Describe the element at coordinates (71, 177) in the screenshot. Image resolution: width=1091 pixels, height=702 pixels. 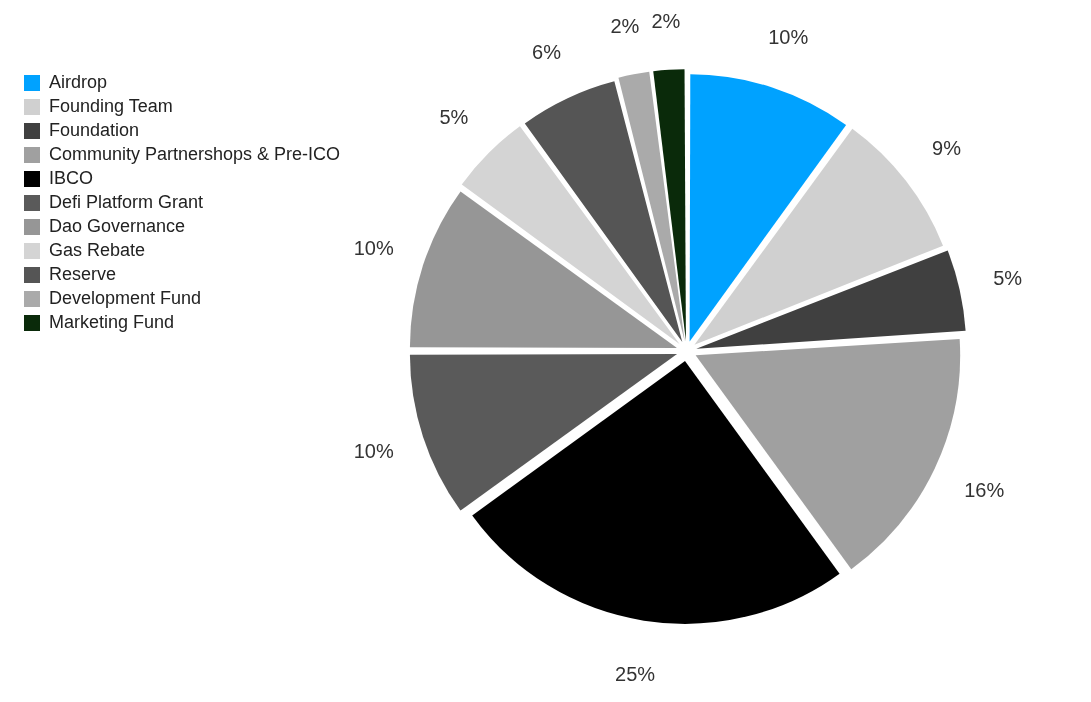
I see `legend-label: IBCO` at that location.